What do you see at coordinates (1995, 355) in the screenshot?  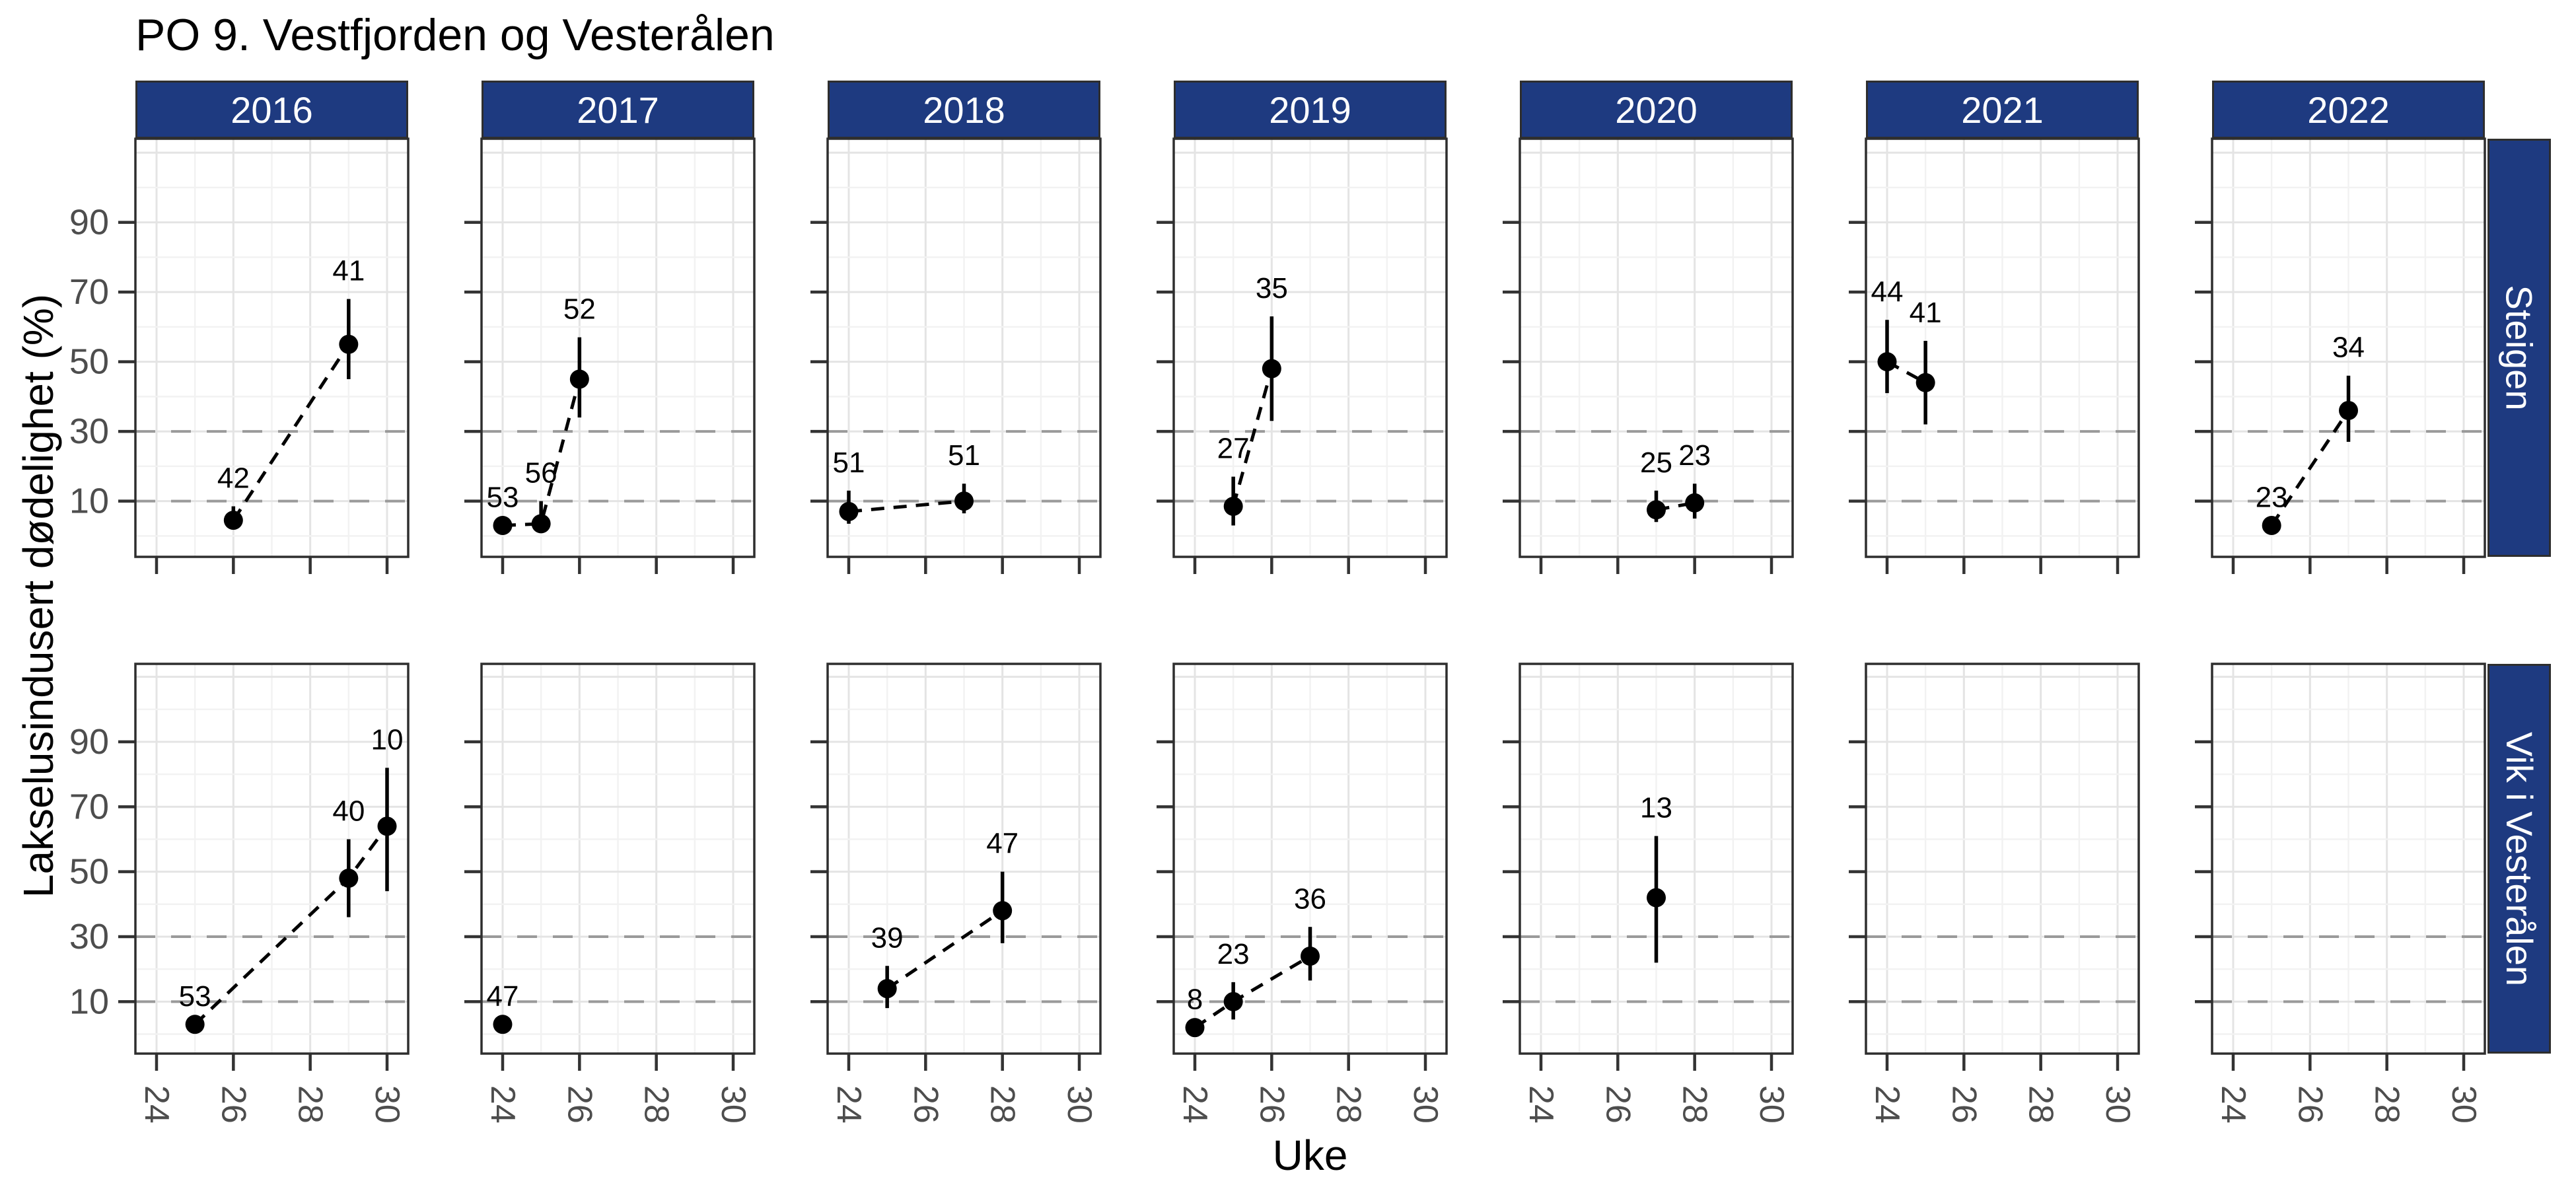 I see `panel-2021-steigen: 44 41` at bounding box center [1995, 355].